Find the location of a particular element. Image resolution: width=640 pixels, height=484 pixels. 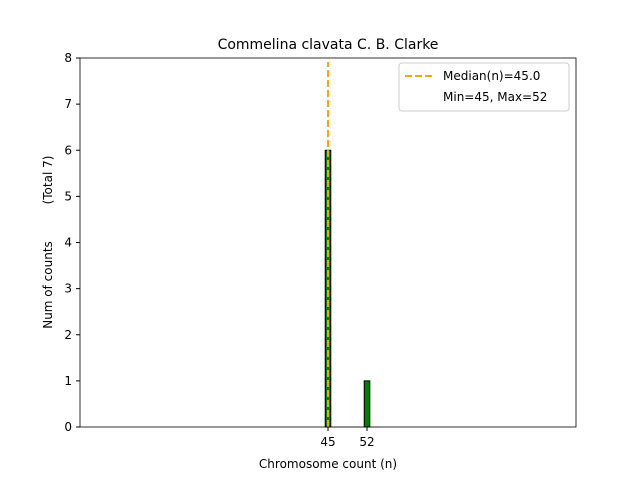

x-tick-label: 45 is located at coordinates (327, 442).